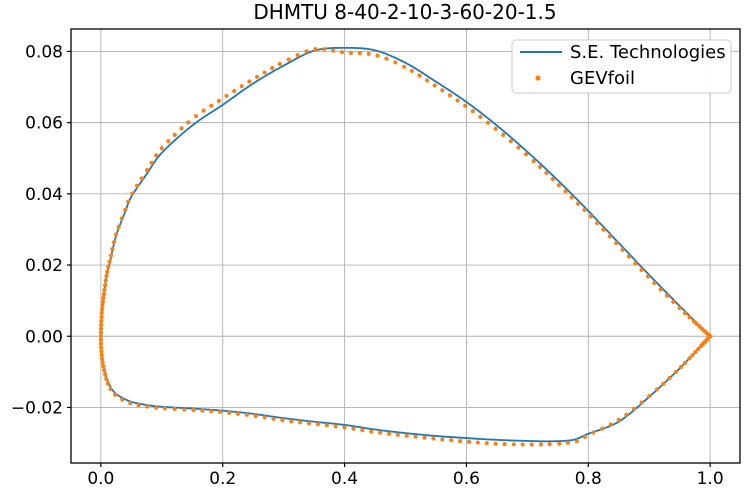 This screenshot has height=496, width=746. Describe the element at coordinates (344, 479) in the screenshot. I see `x-tick-label: 0.4` at that location.